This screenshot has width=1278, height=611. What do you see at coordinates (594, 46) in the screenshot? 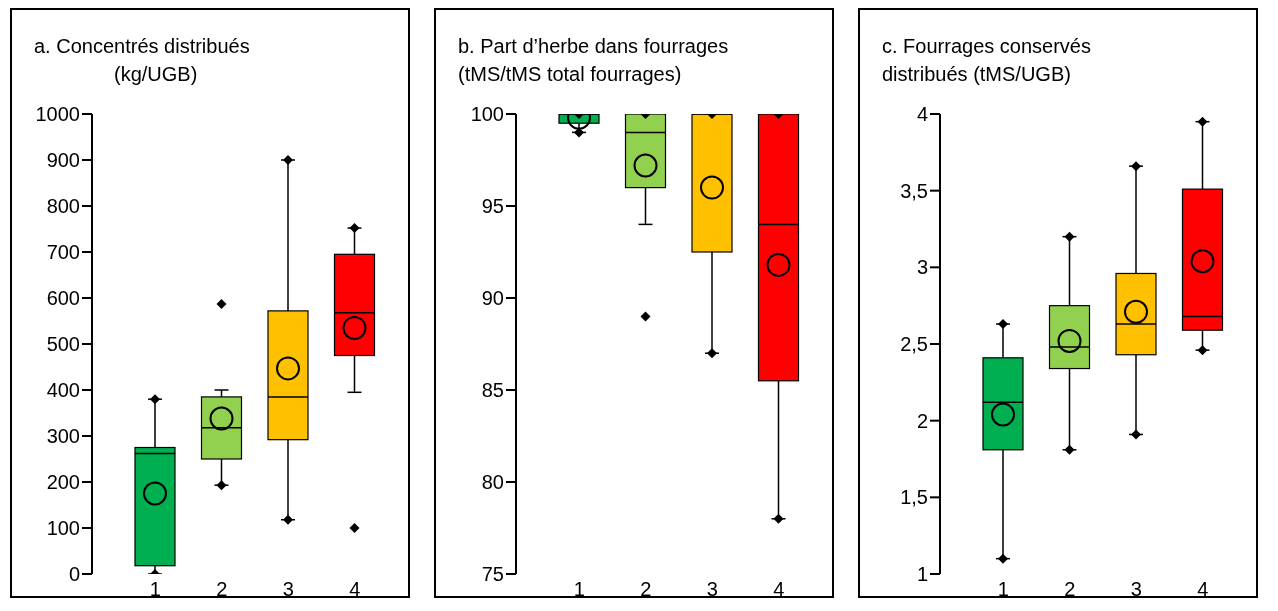
I see `chart-title: b. Part d’herbe dans fourrages` at bounding box center [594, 46].